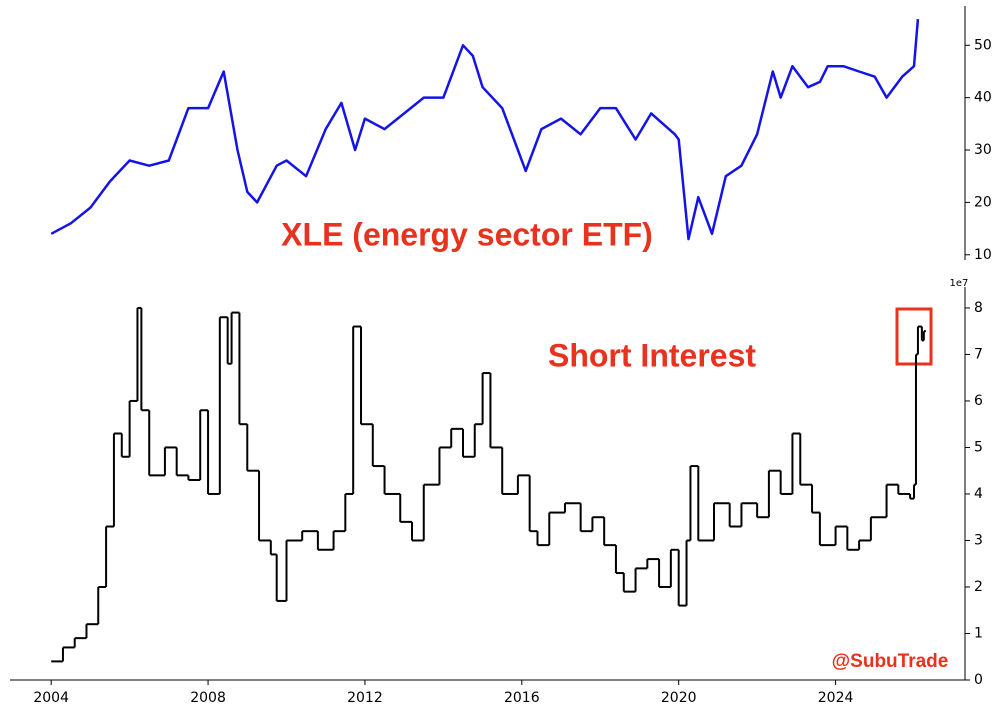 The height and width of the screenshot is (710, 1000). Describe the element at coordinates (914, 336) in the screenshot. I see `highlight-box` at that location.